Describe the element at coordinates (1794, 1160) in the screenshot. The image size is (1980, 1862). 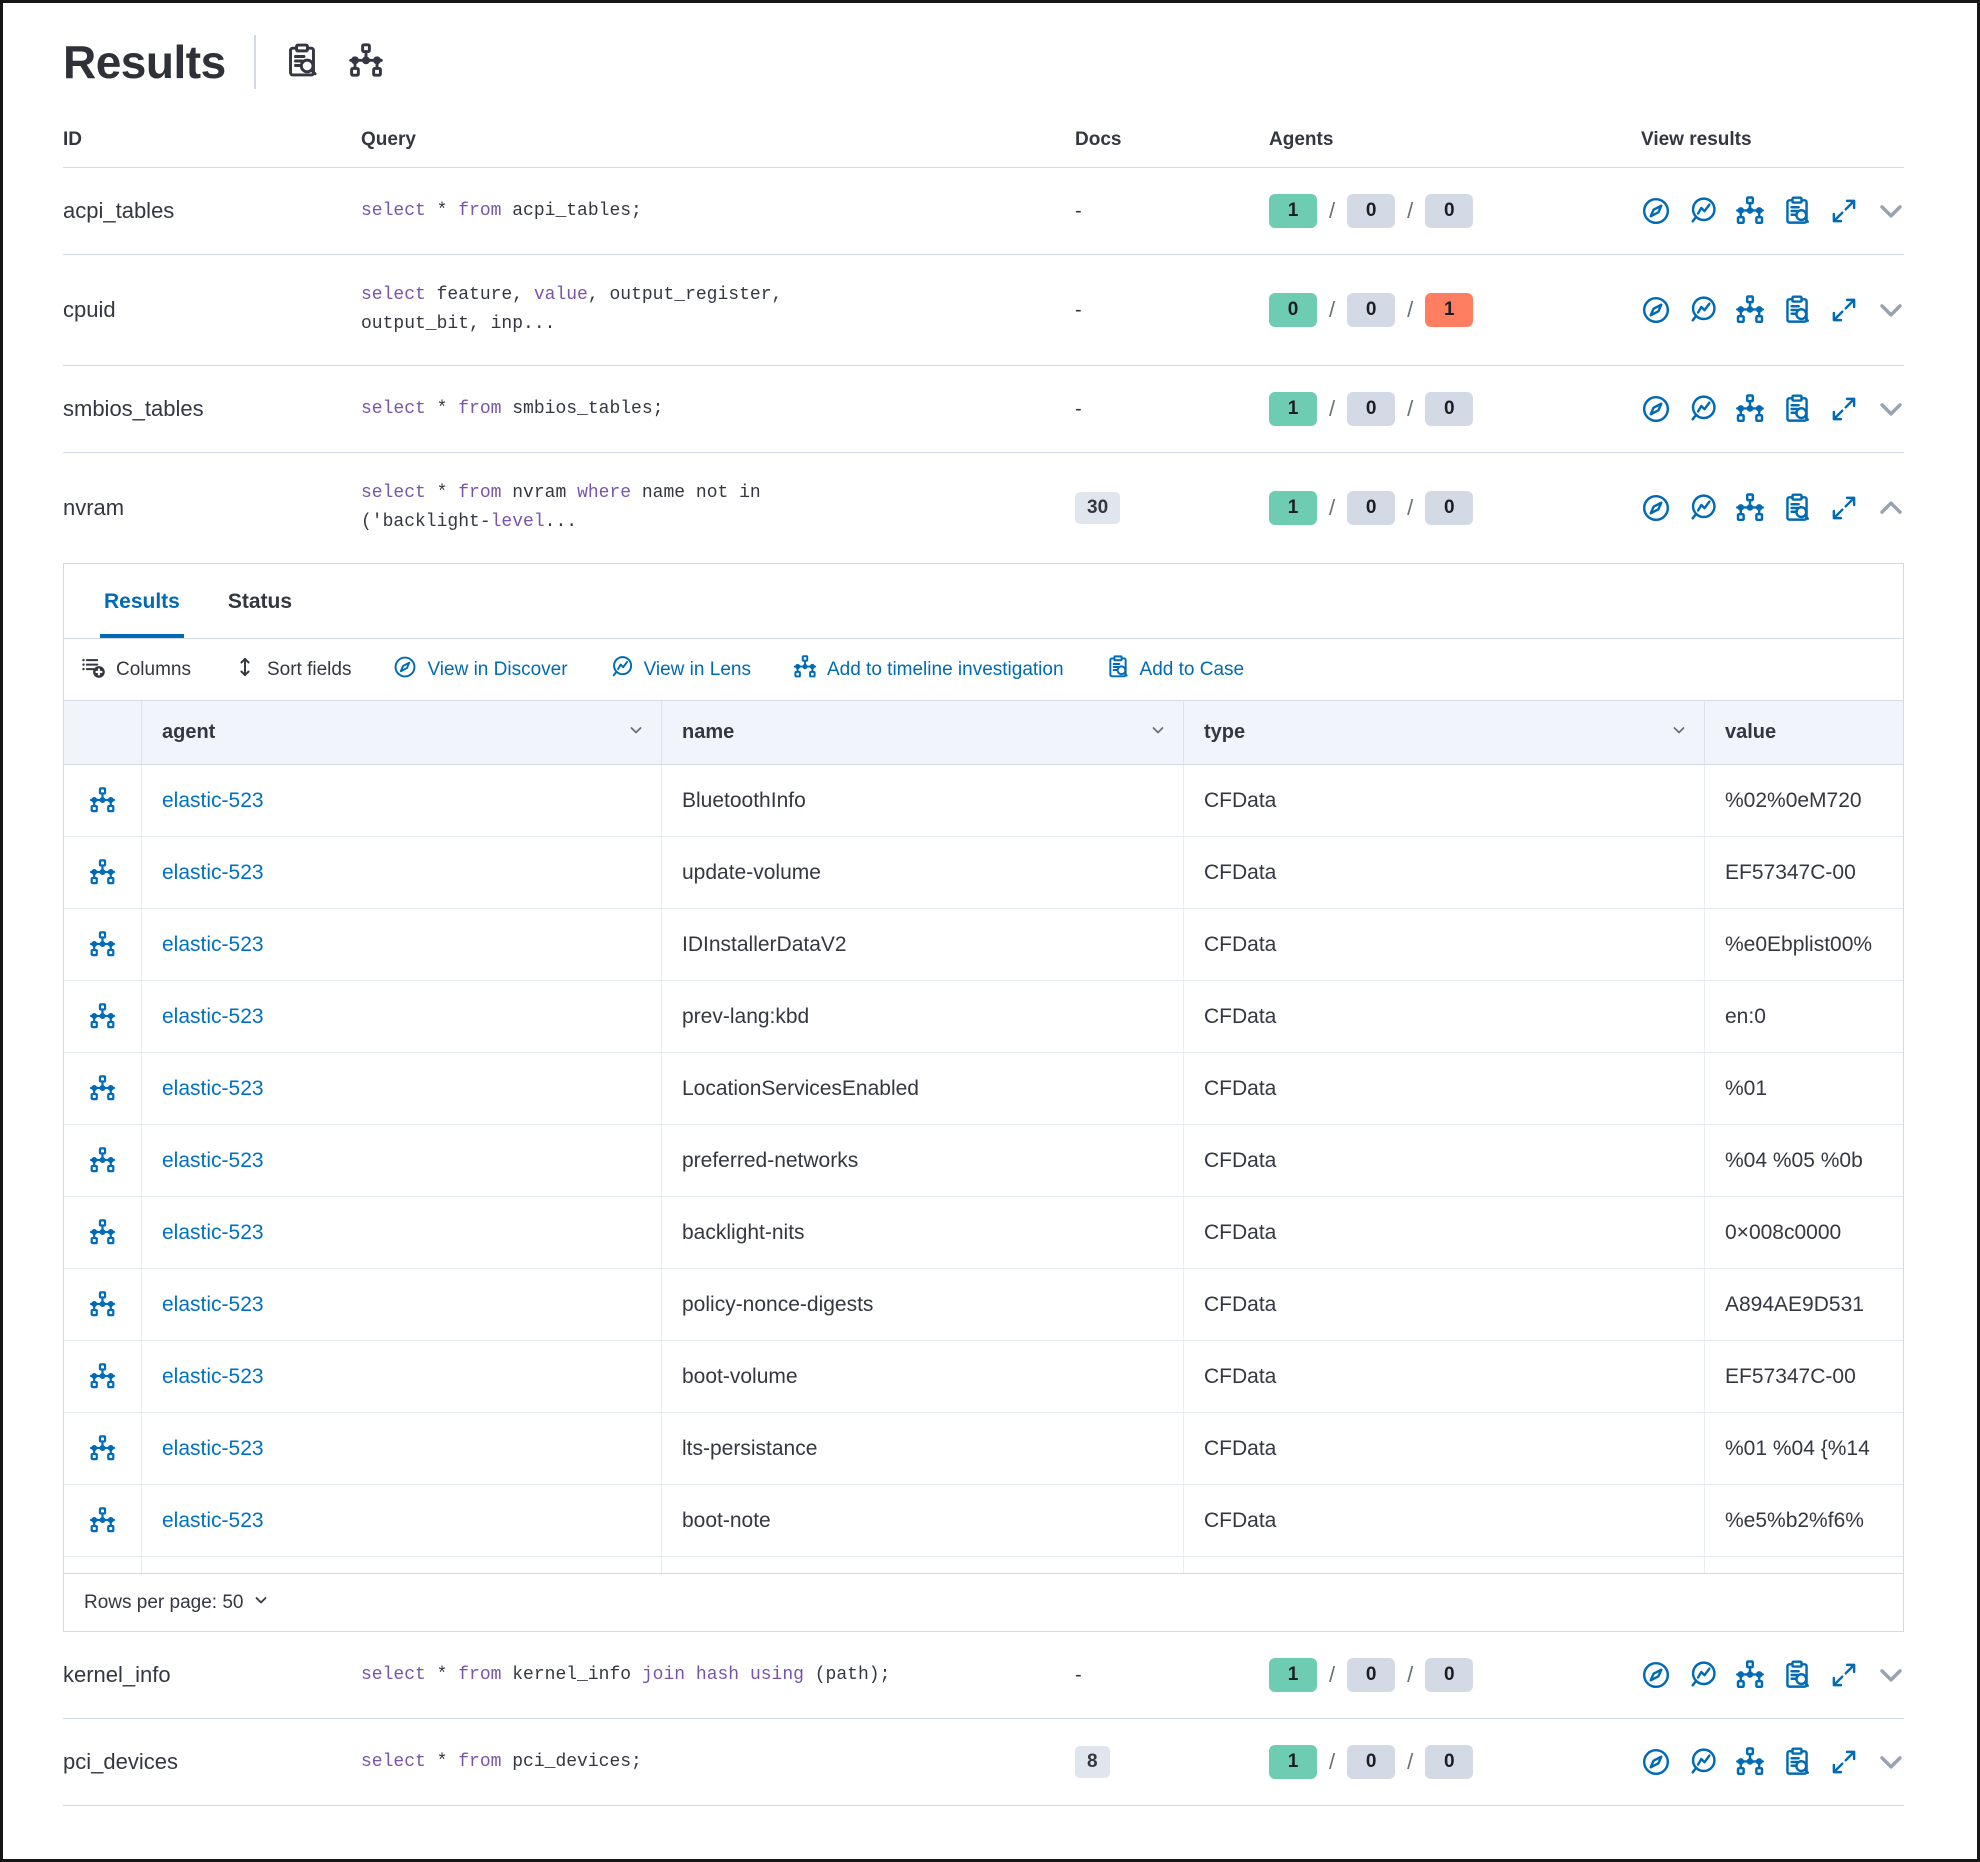
I see `grid-cell-value: %04 %05 %0b` at that location.